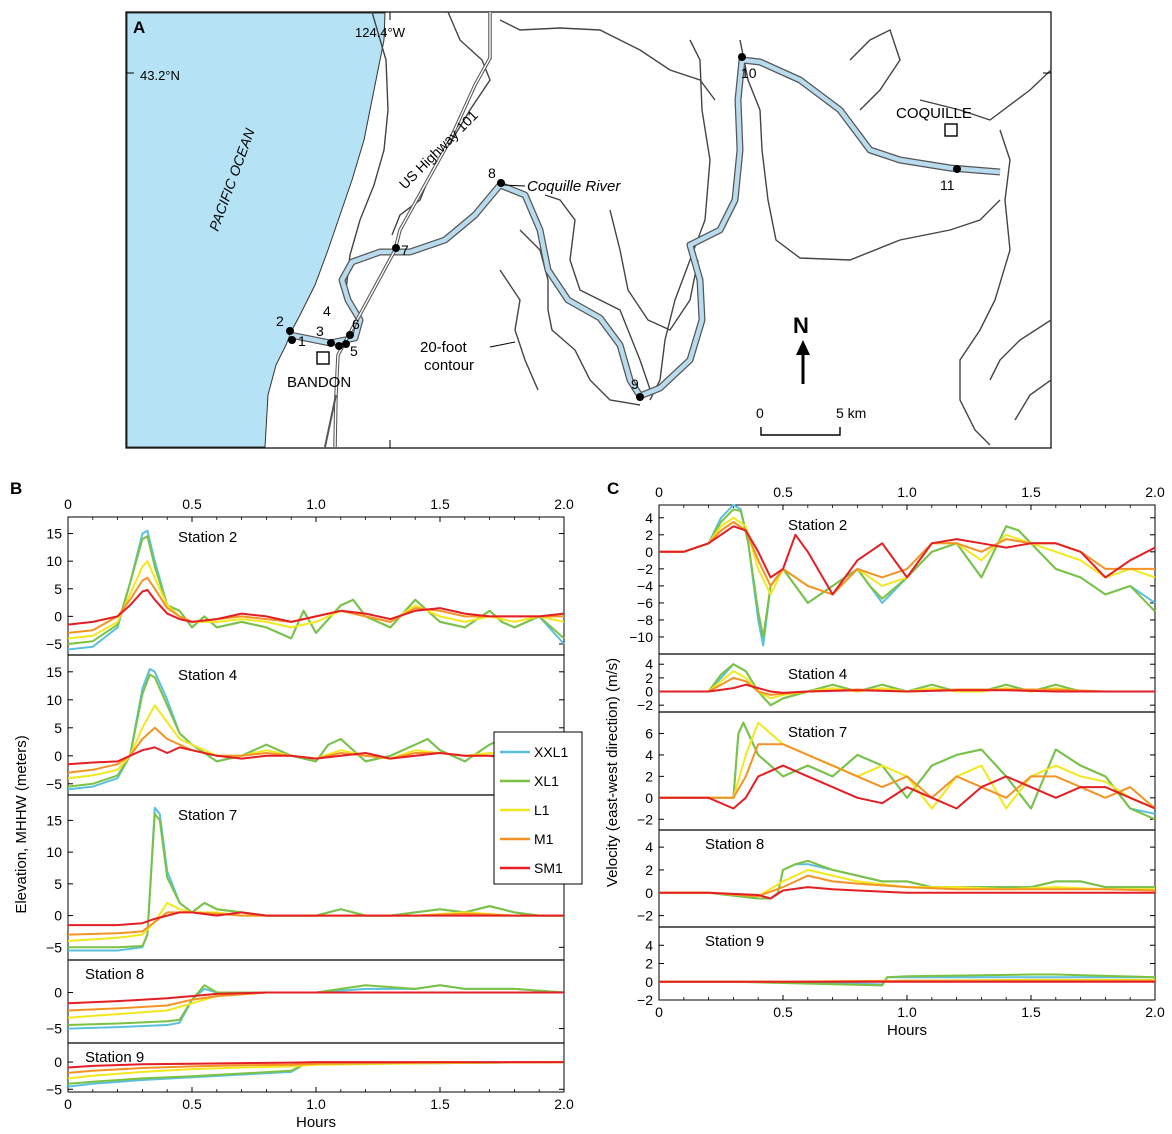  What do you see at coordinates (851, 413) in the screenshot?
I see `scale-end: 5 km` at bounding box center [851, 413].